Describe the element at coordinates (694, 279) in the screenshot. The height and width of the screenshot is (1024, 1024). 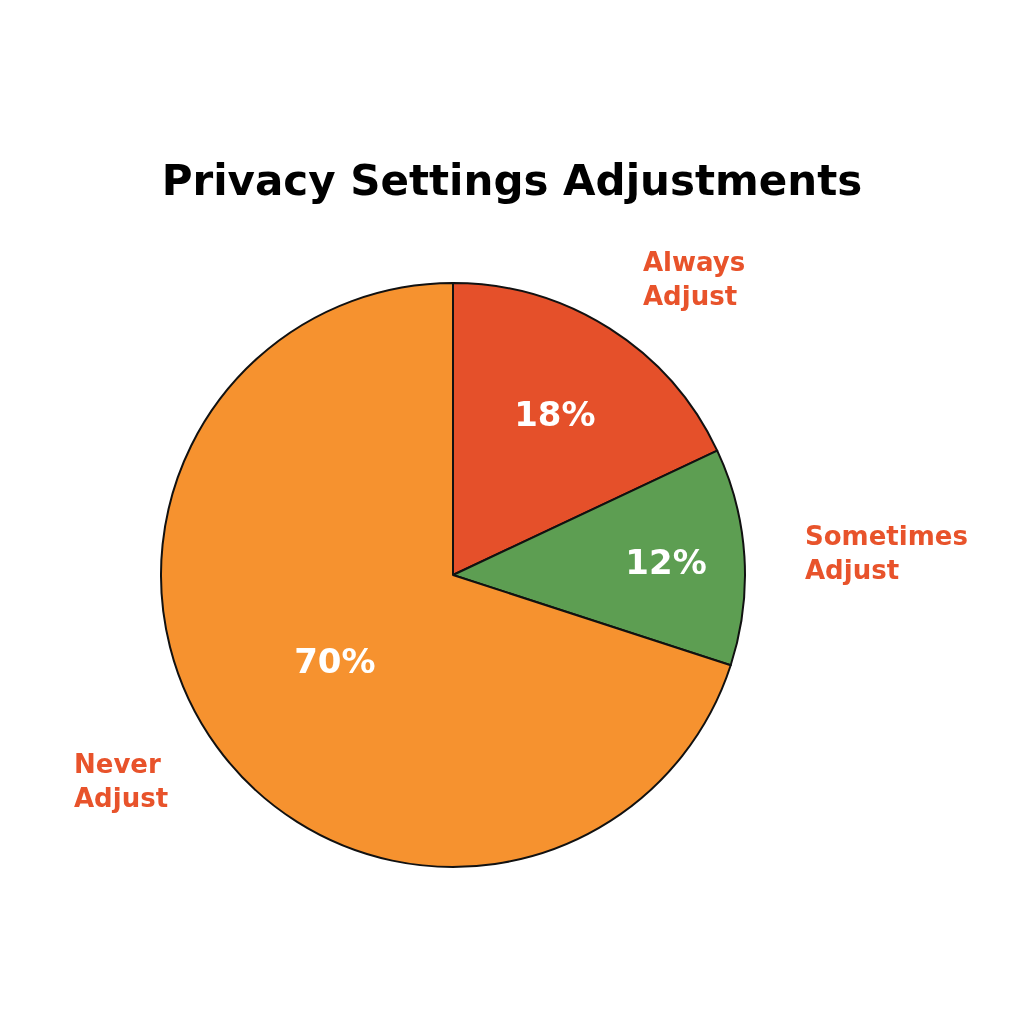
I see `slice-label: Always Adjust` at that location.